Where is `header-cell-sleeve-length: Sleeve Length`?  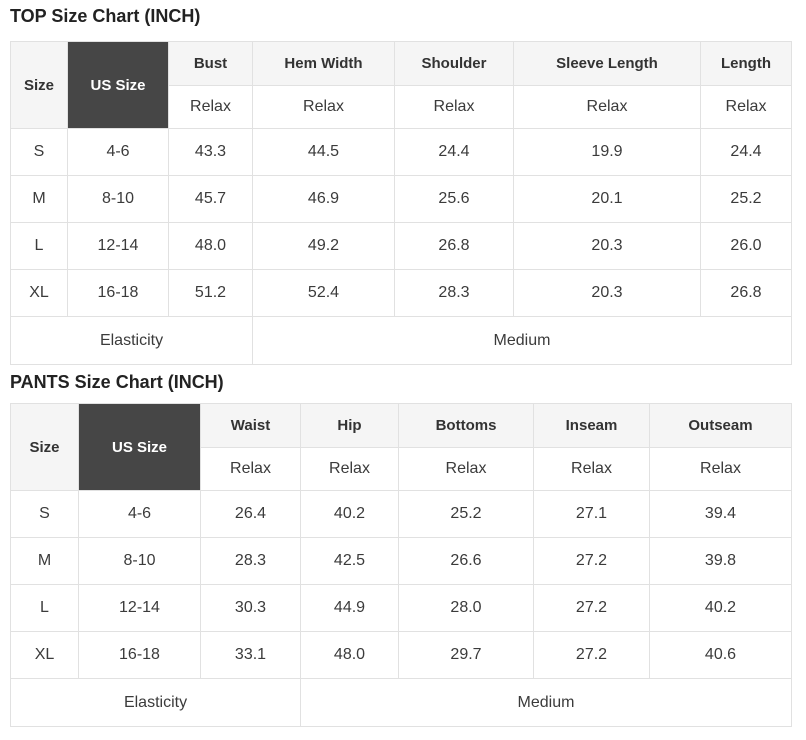
header-cell-sleeve-length: Sleeve Length is located at coordinates (607, 63).